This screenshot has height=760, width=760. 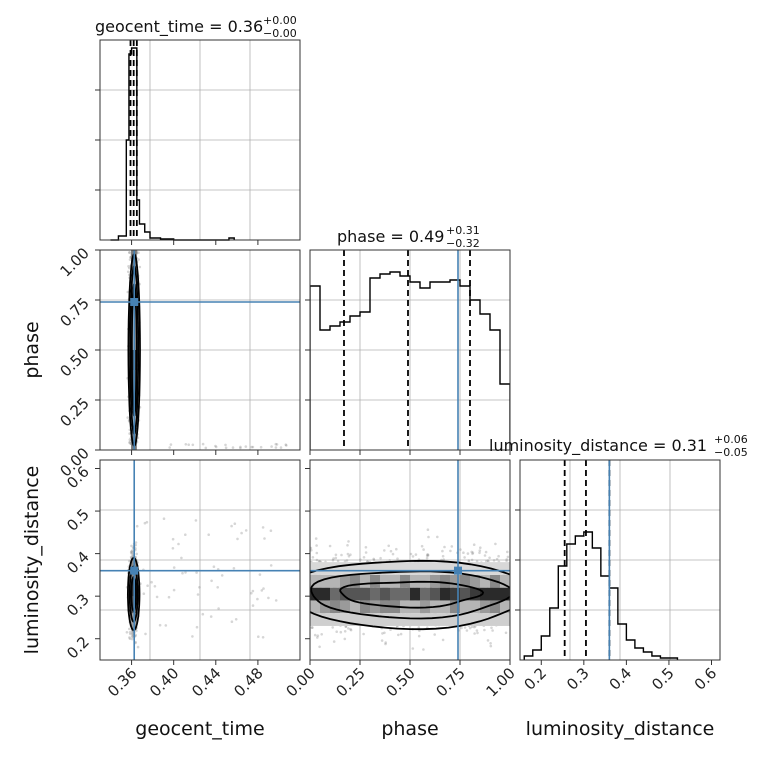 I want to click on x-tick-label: 0.75, so click(x=450, y=682).